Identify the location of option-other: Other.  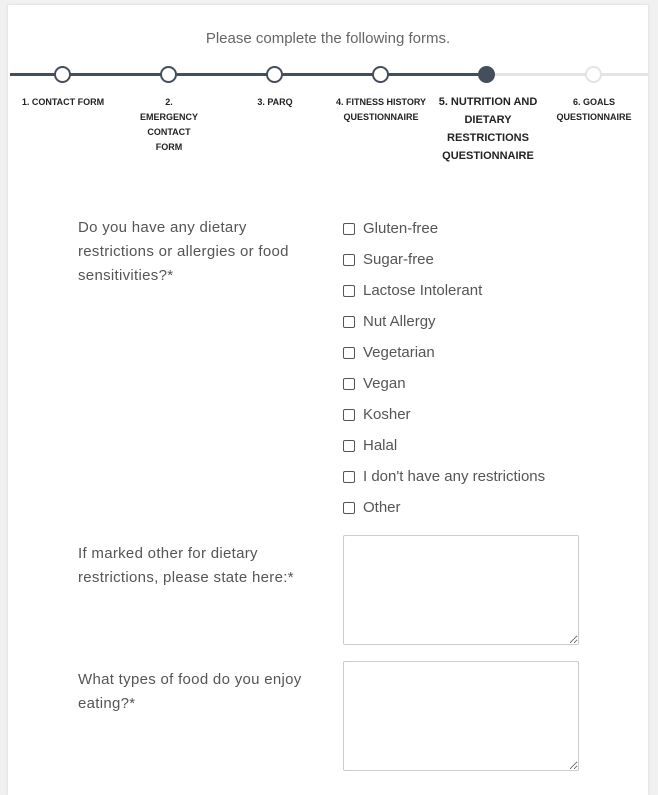
(444, 507).